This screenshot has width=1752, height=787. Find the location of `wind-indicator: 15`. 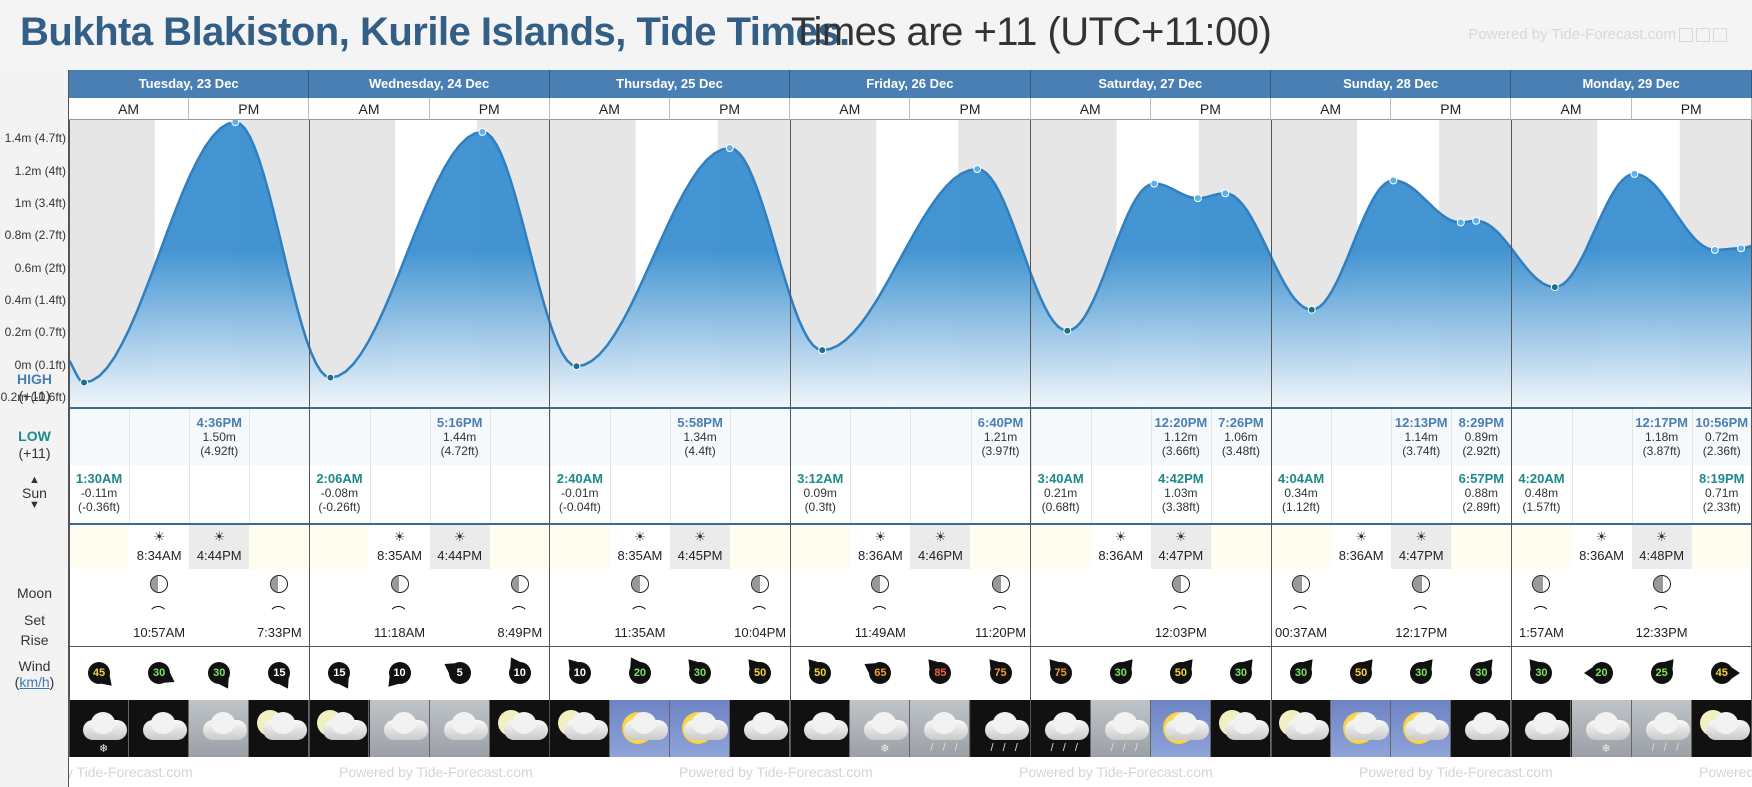

wind-indicator: 15 is located at coordinates (279, 674).